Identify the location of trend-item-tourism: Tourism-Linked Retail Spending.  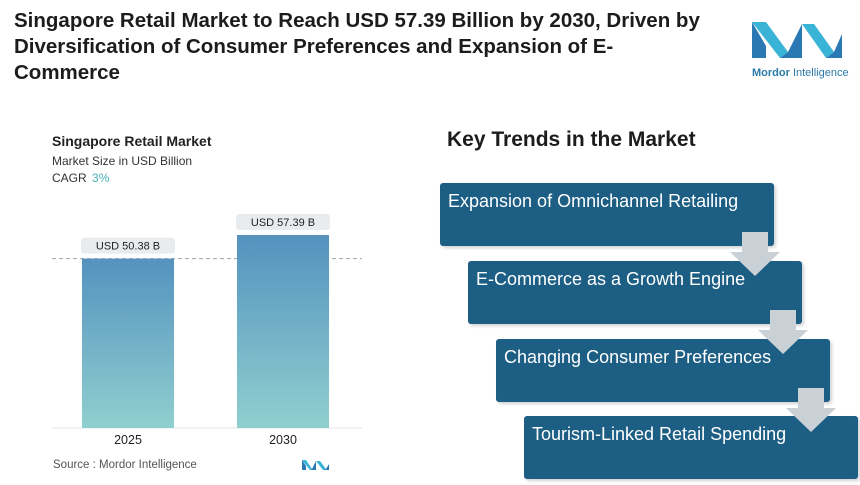
(691, 447).